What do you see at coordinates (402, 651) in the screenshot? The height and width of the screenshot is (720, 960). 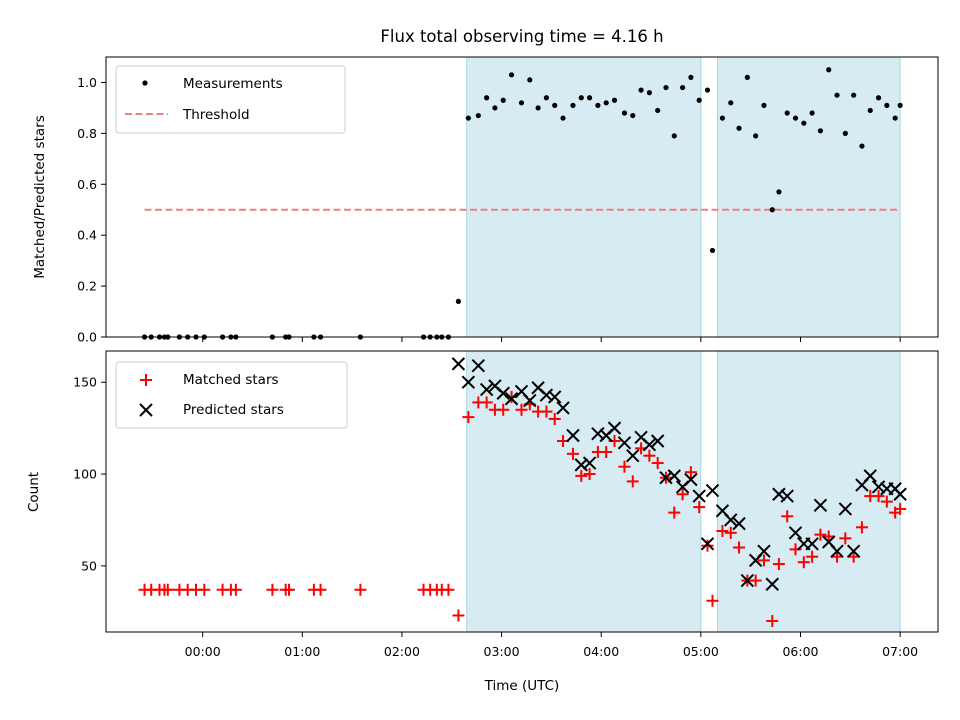 I see `x-tick-label: 02:00` at bounding box center [402, 651].